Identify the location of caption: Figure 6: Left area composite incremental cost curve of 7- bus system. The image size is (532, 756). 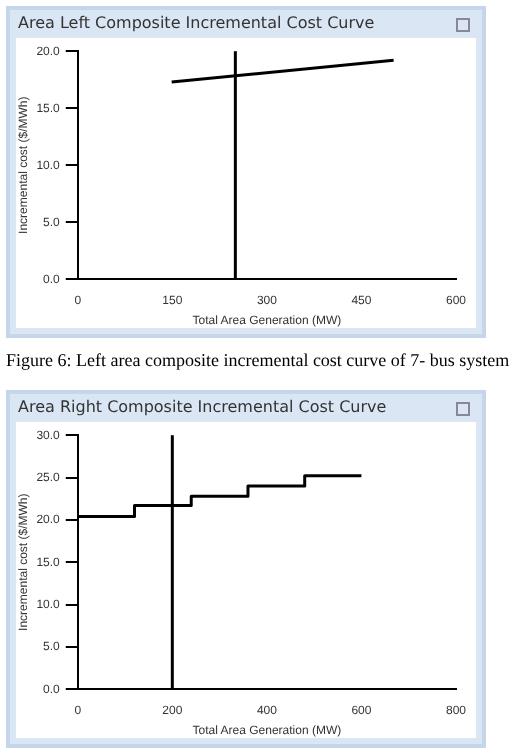
(259, 360).